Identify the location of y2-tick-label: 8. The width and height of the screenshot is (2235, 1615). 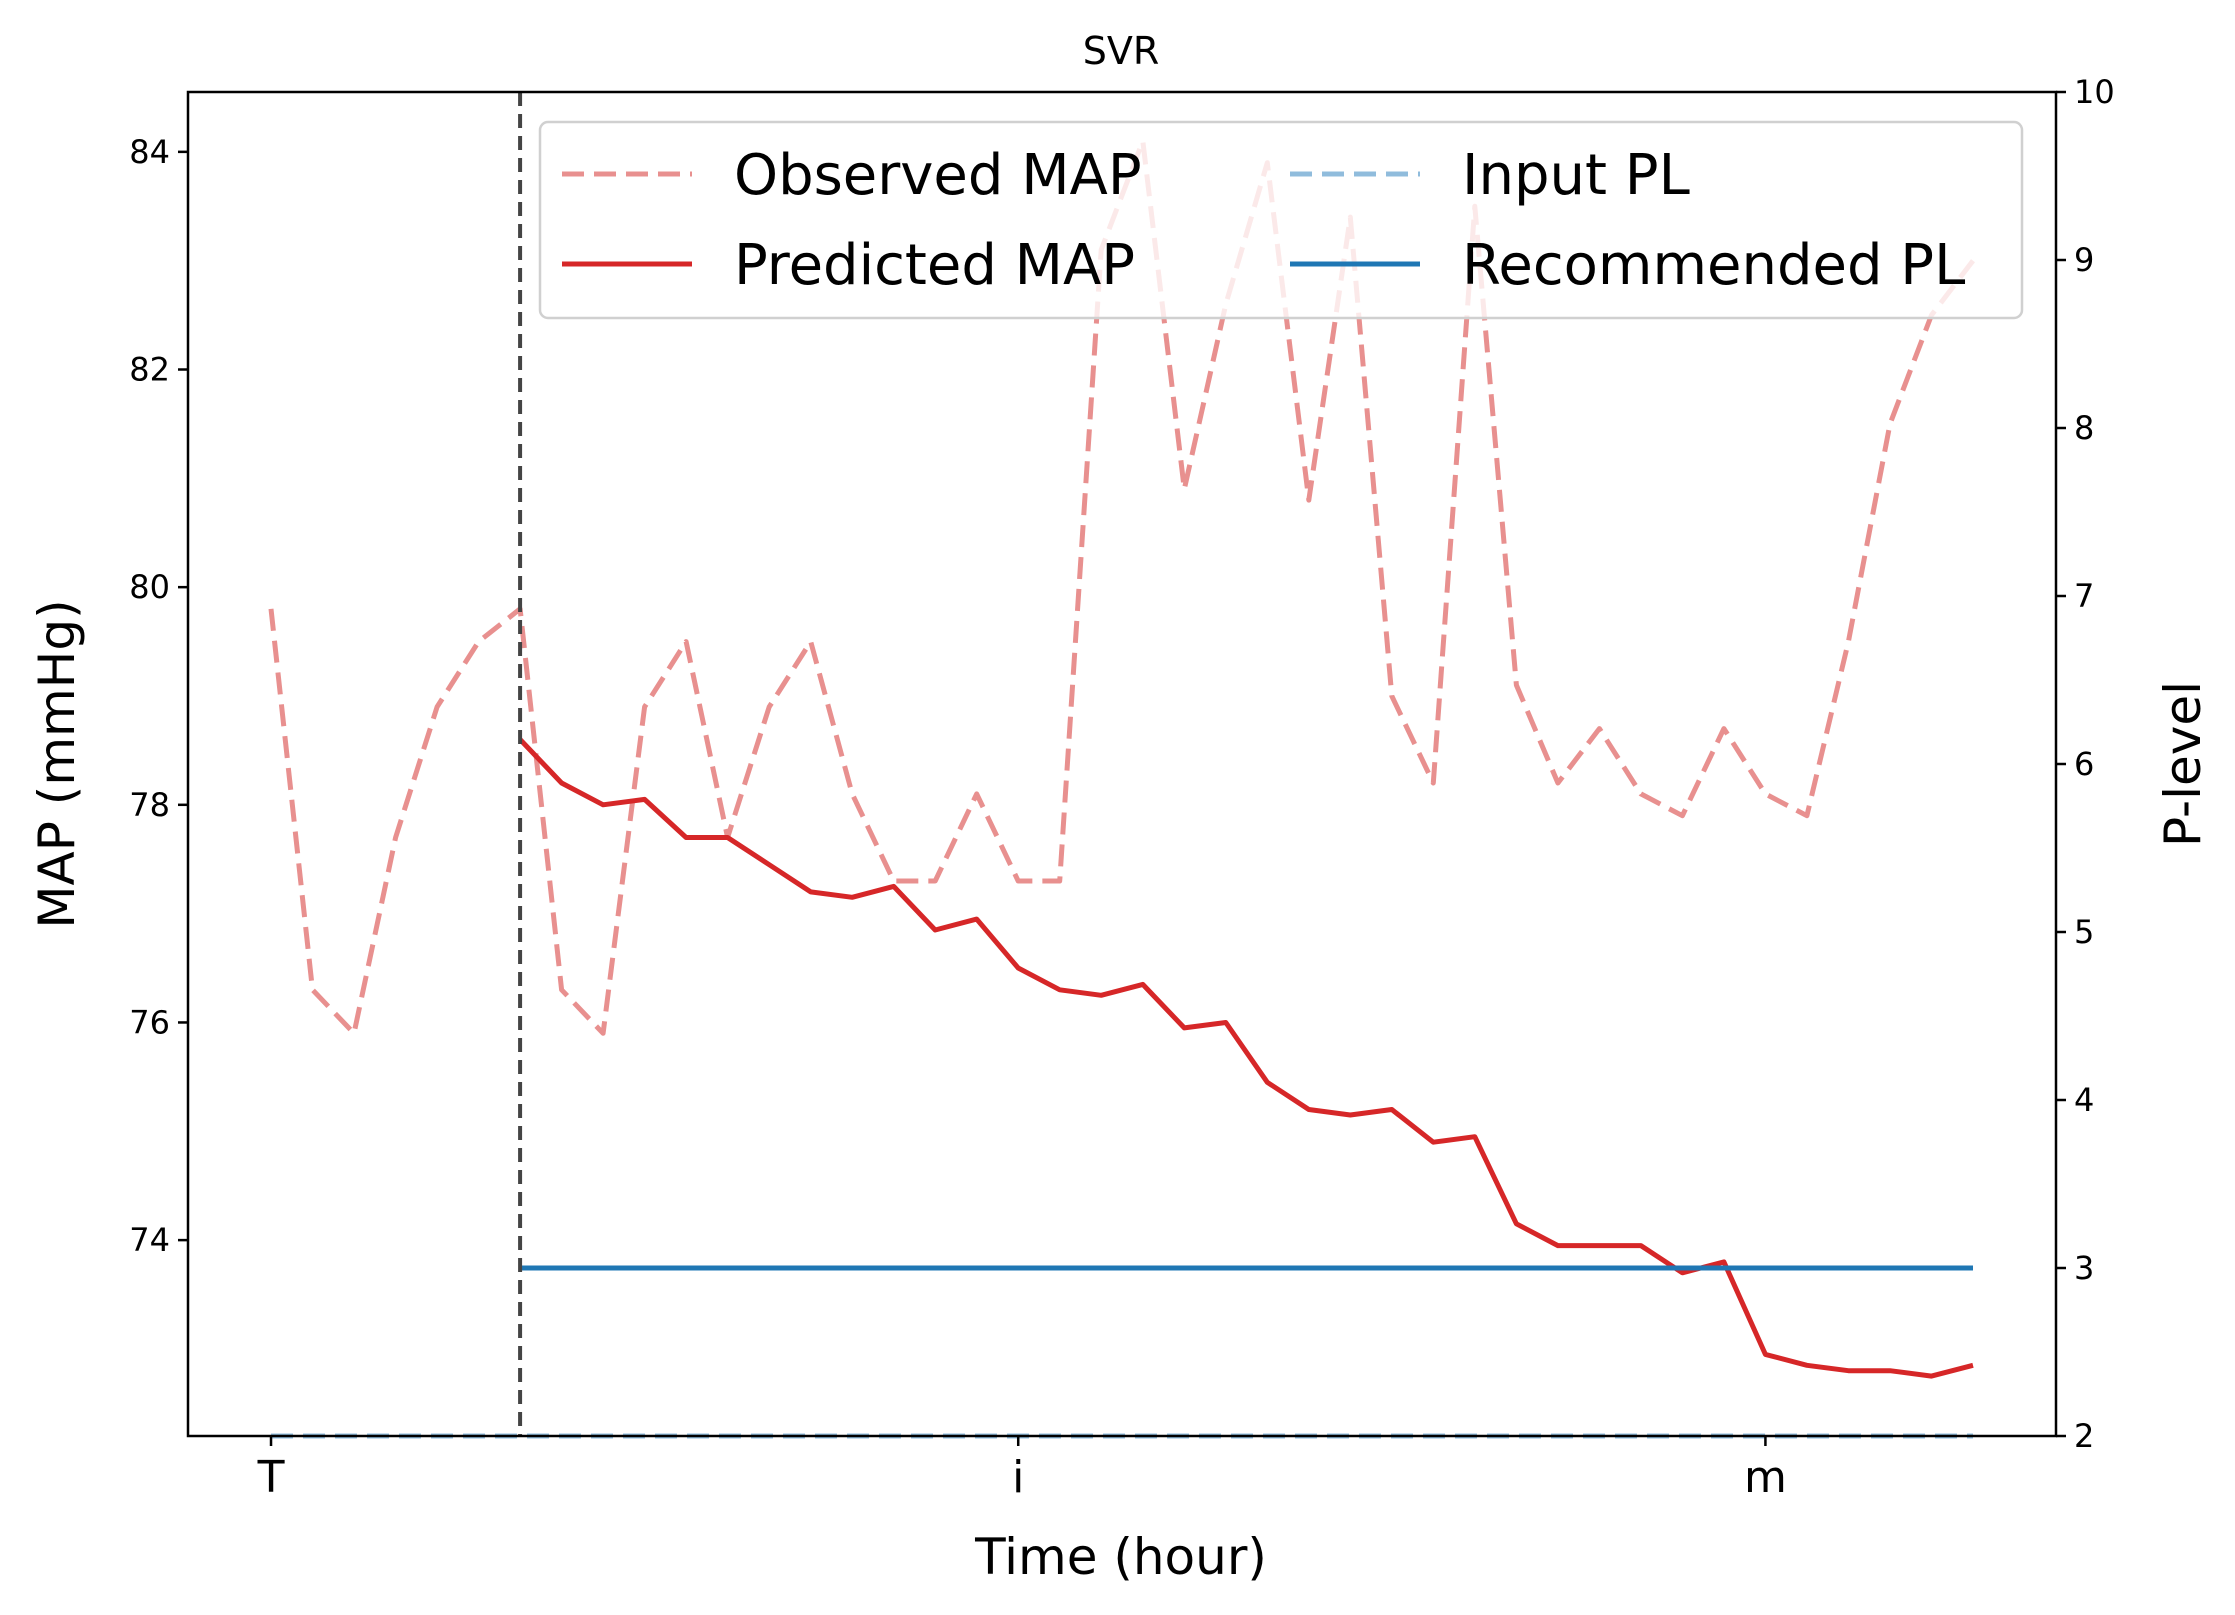
(2084, 428).